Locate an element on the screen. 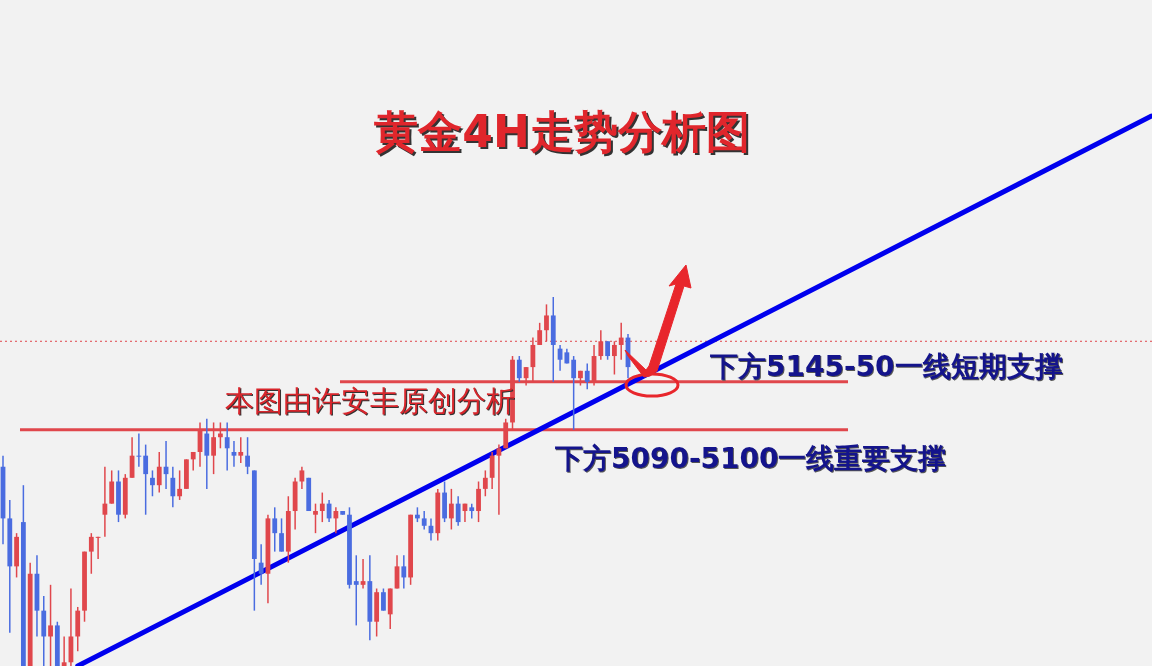 The height and width of the screenshot is (666, 1152). ref-line-label: 下方5145-50一线短期支撑 is located at coordinates (886, 366).